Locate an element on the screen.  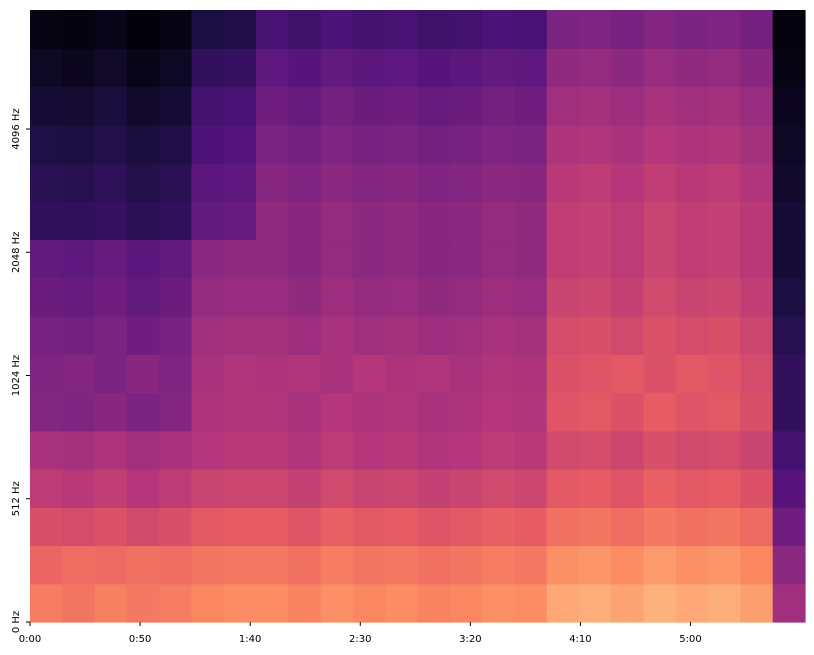
y-tick-label: 4096 Hz is located at coordinates (16, 128).